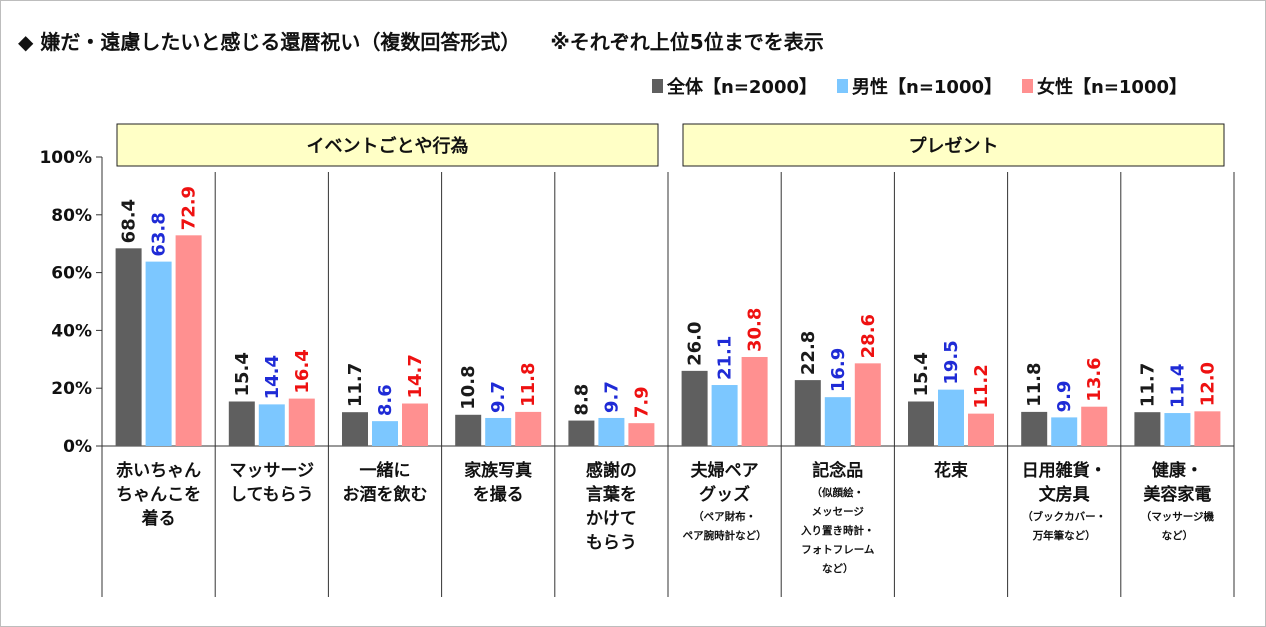 The width and height of the screenshot is (1266, 627). Describe the element at coordinates (641, 402) in the screenshot. I see `data-label-female: 7.9` at that location.